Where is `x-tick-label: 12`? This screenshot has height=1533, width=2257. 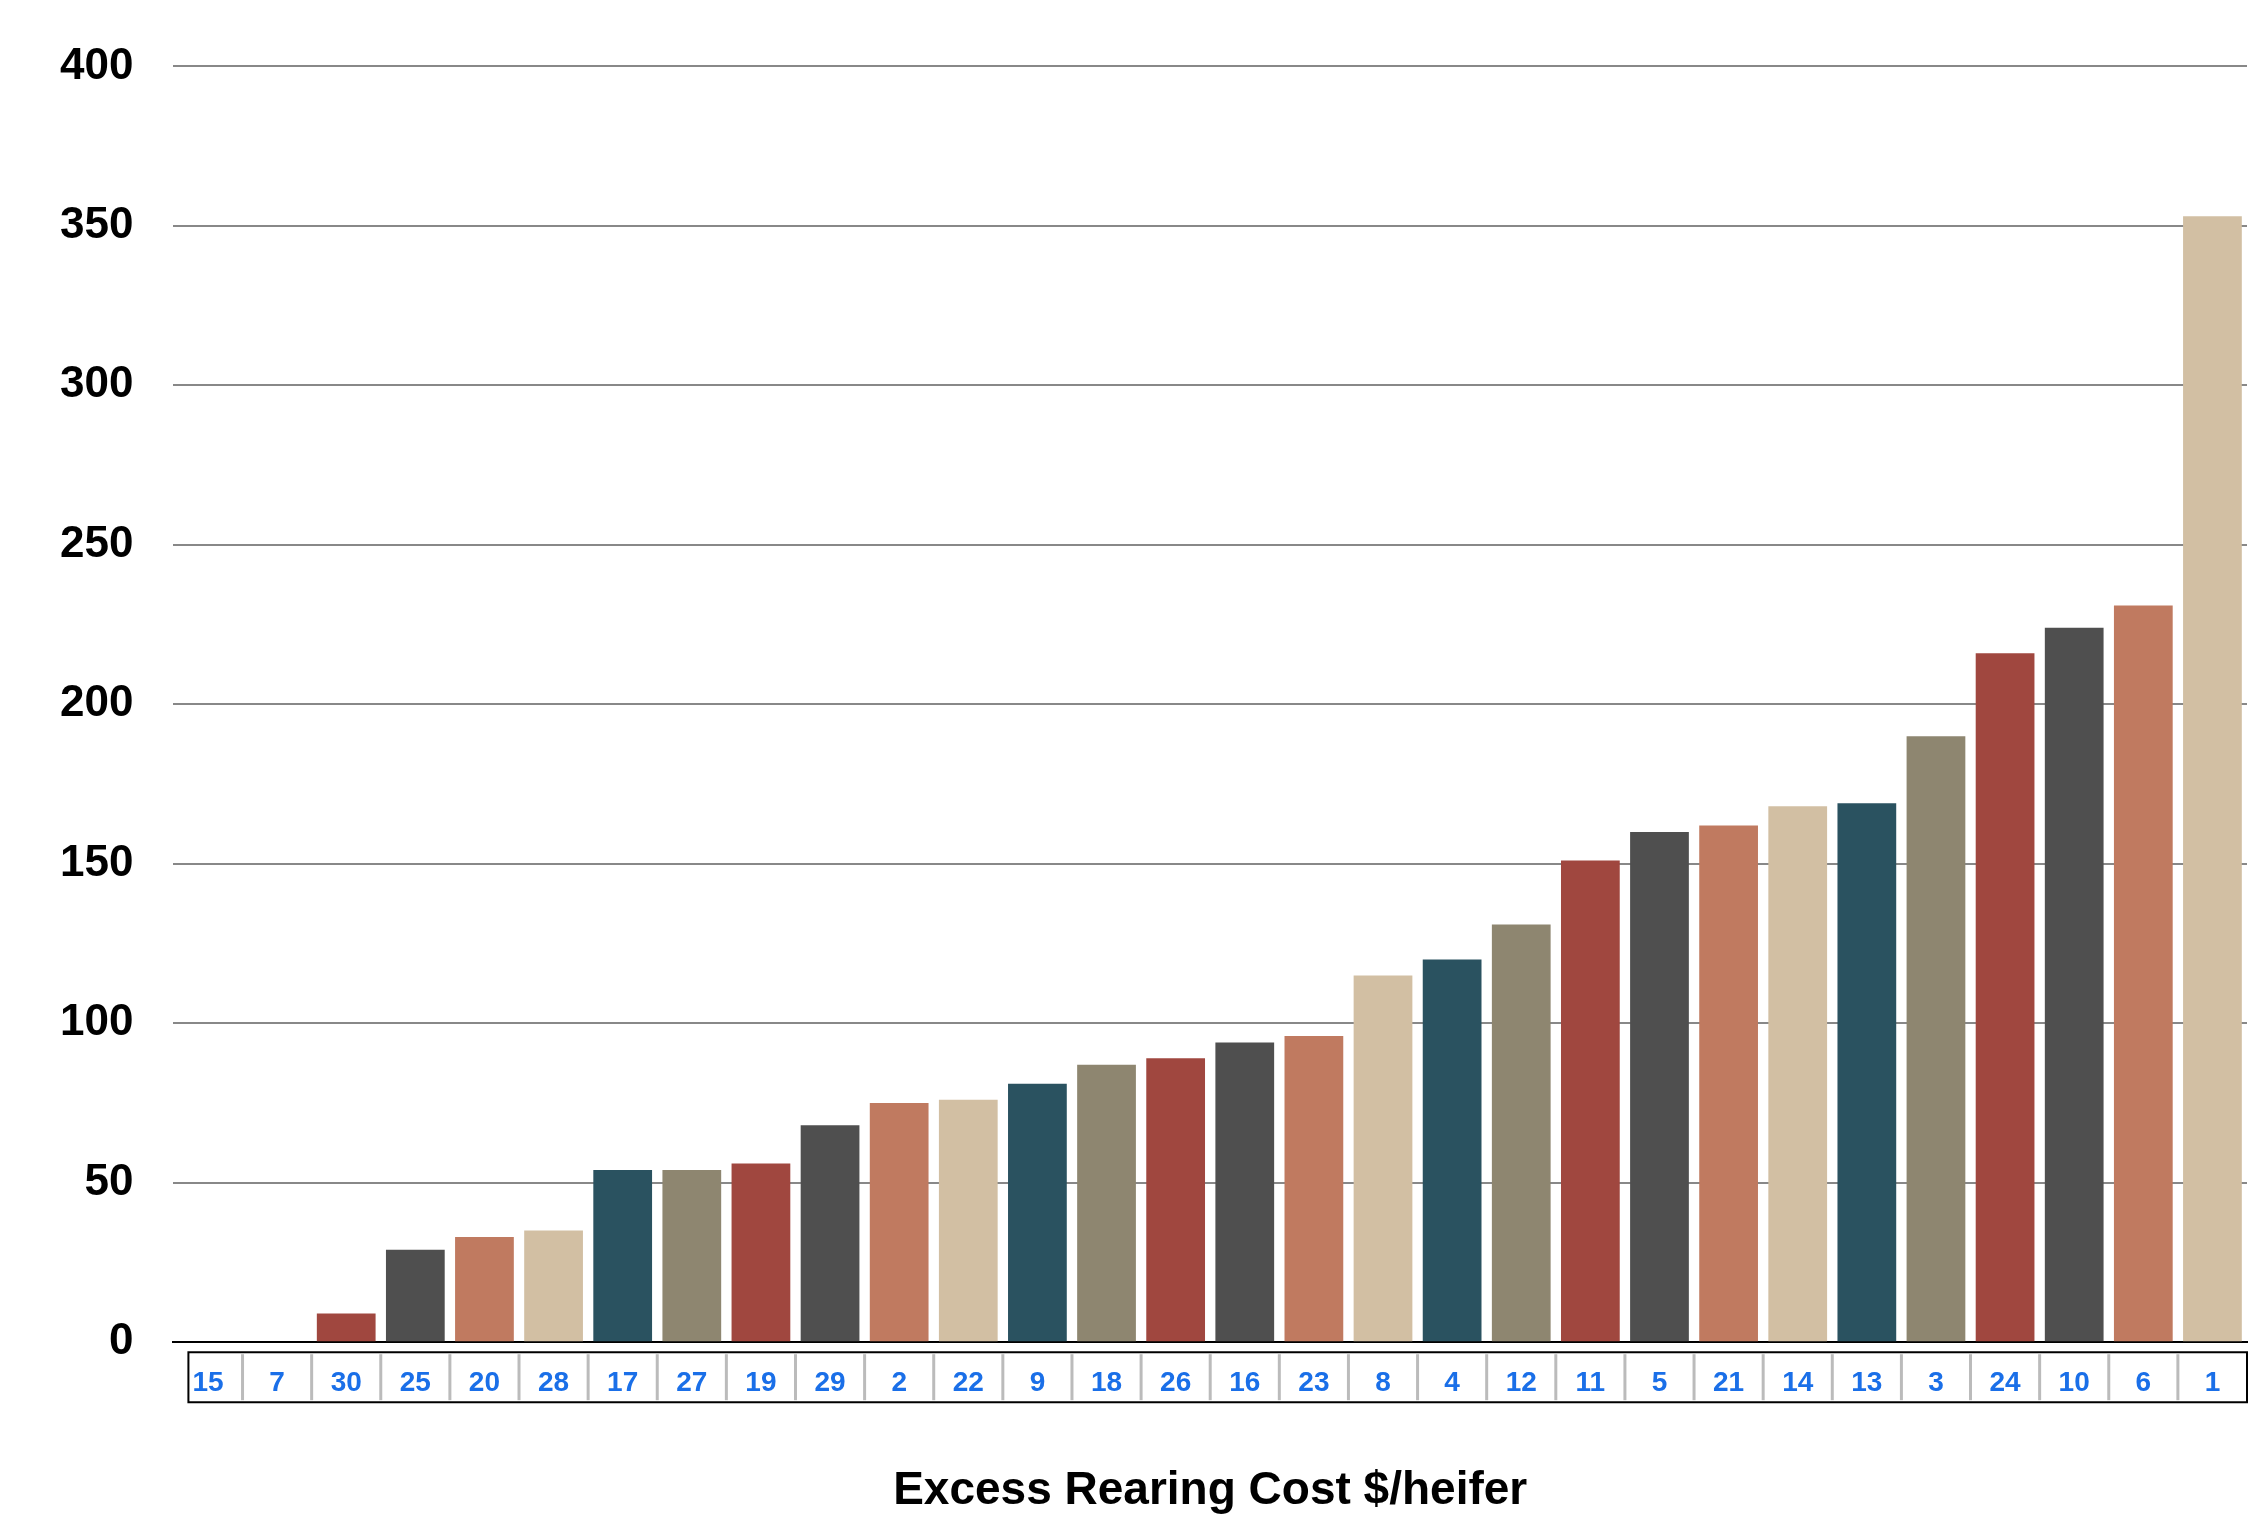
x-tick-label: 12 is located at coordinates (1521, 1381).